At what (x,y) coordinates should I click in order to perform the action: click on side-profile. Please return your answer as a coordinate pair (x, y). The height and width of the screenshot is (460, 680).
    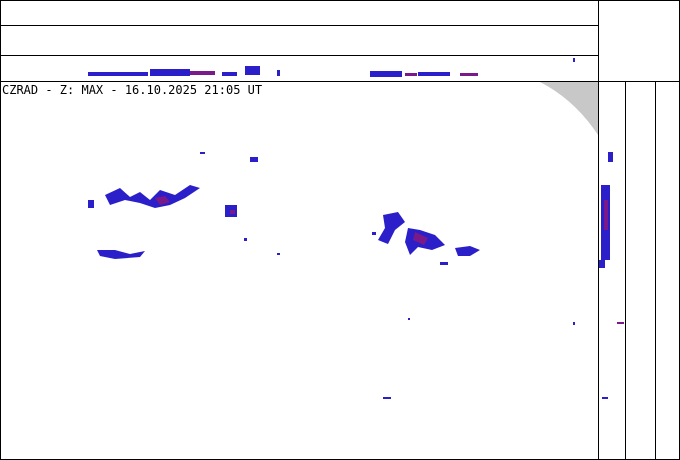
    Looking at the image, I should click on (611, 275).